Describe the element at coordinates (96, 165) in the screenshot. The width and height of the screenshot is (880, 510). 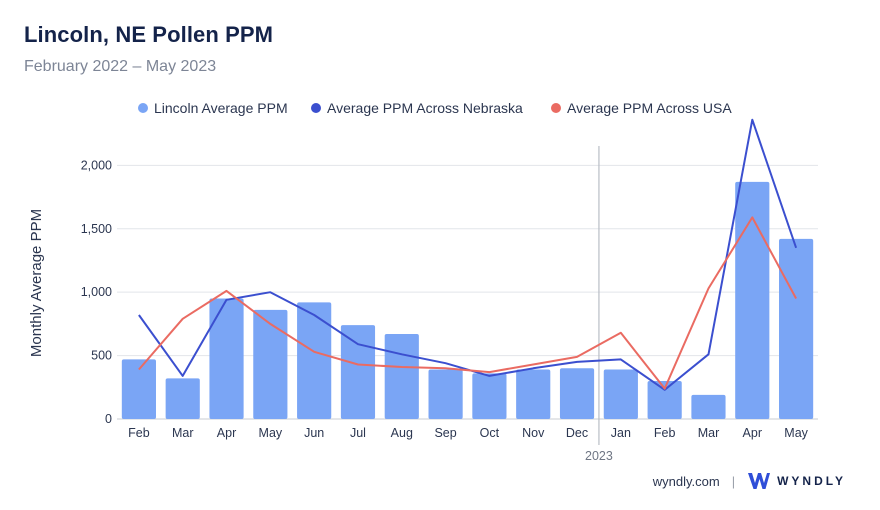
I see `y-tick-label: 2,000` at that location.